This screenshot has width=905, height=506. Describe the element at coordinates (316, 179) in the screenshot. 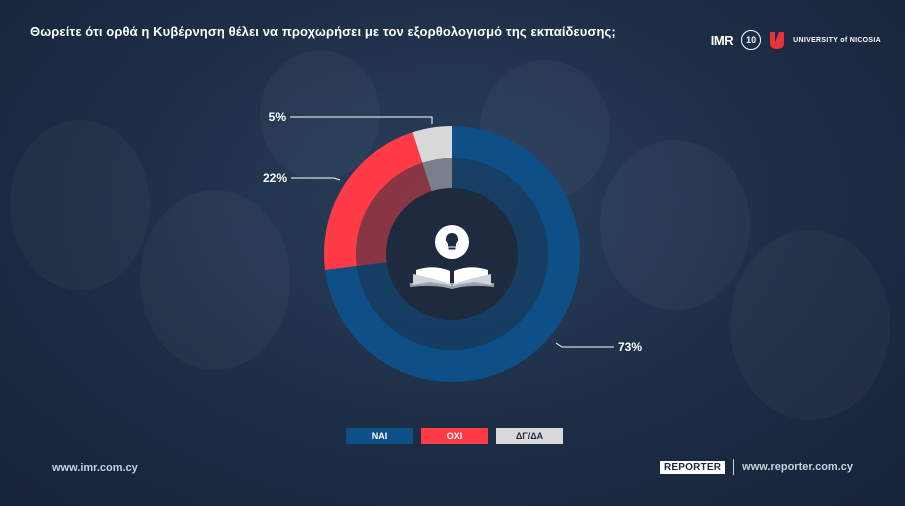

I see `callout-line-oxi` at that location.